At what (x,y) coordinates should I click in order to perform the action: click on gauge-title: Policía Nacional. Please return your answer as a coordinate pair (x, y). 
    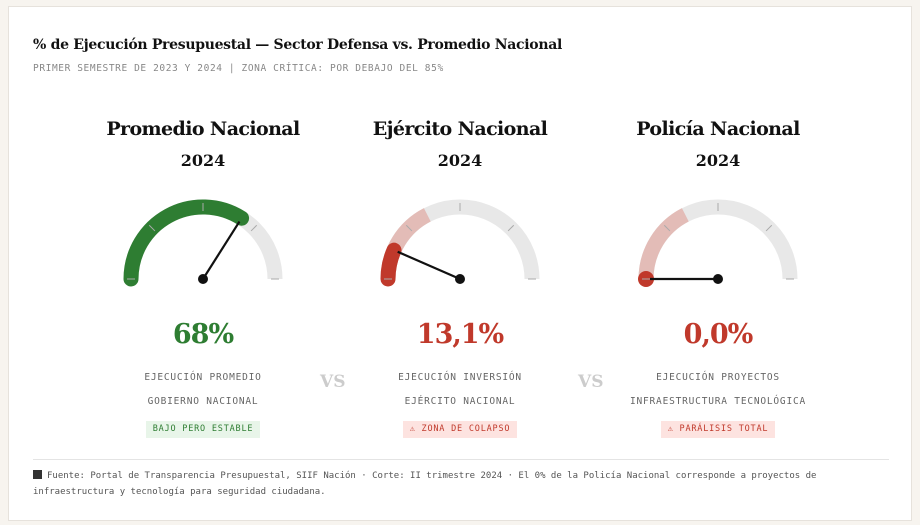
    Looking at the image, I should click on (718, 129).